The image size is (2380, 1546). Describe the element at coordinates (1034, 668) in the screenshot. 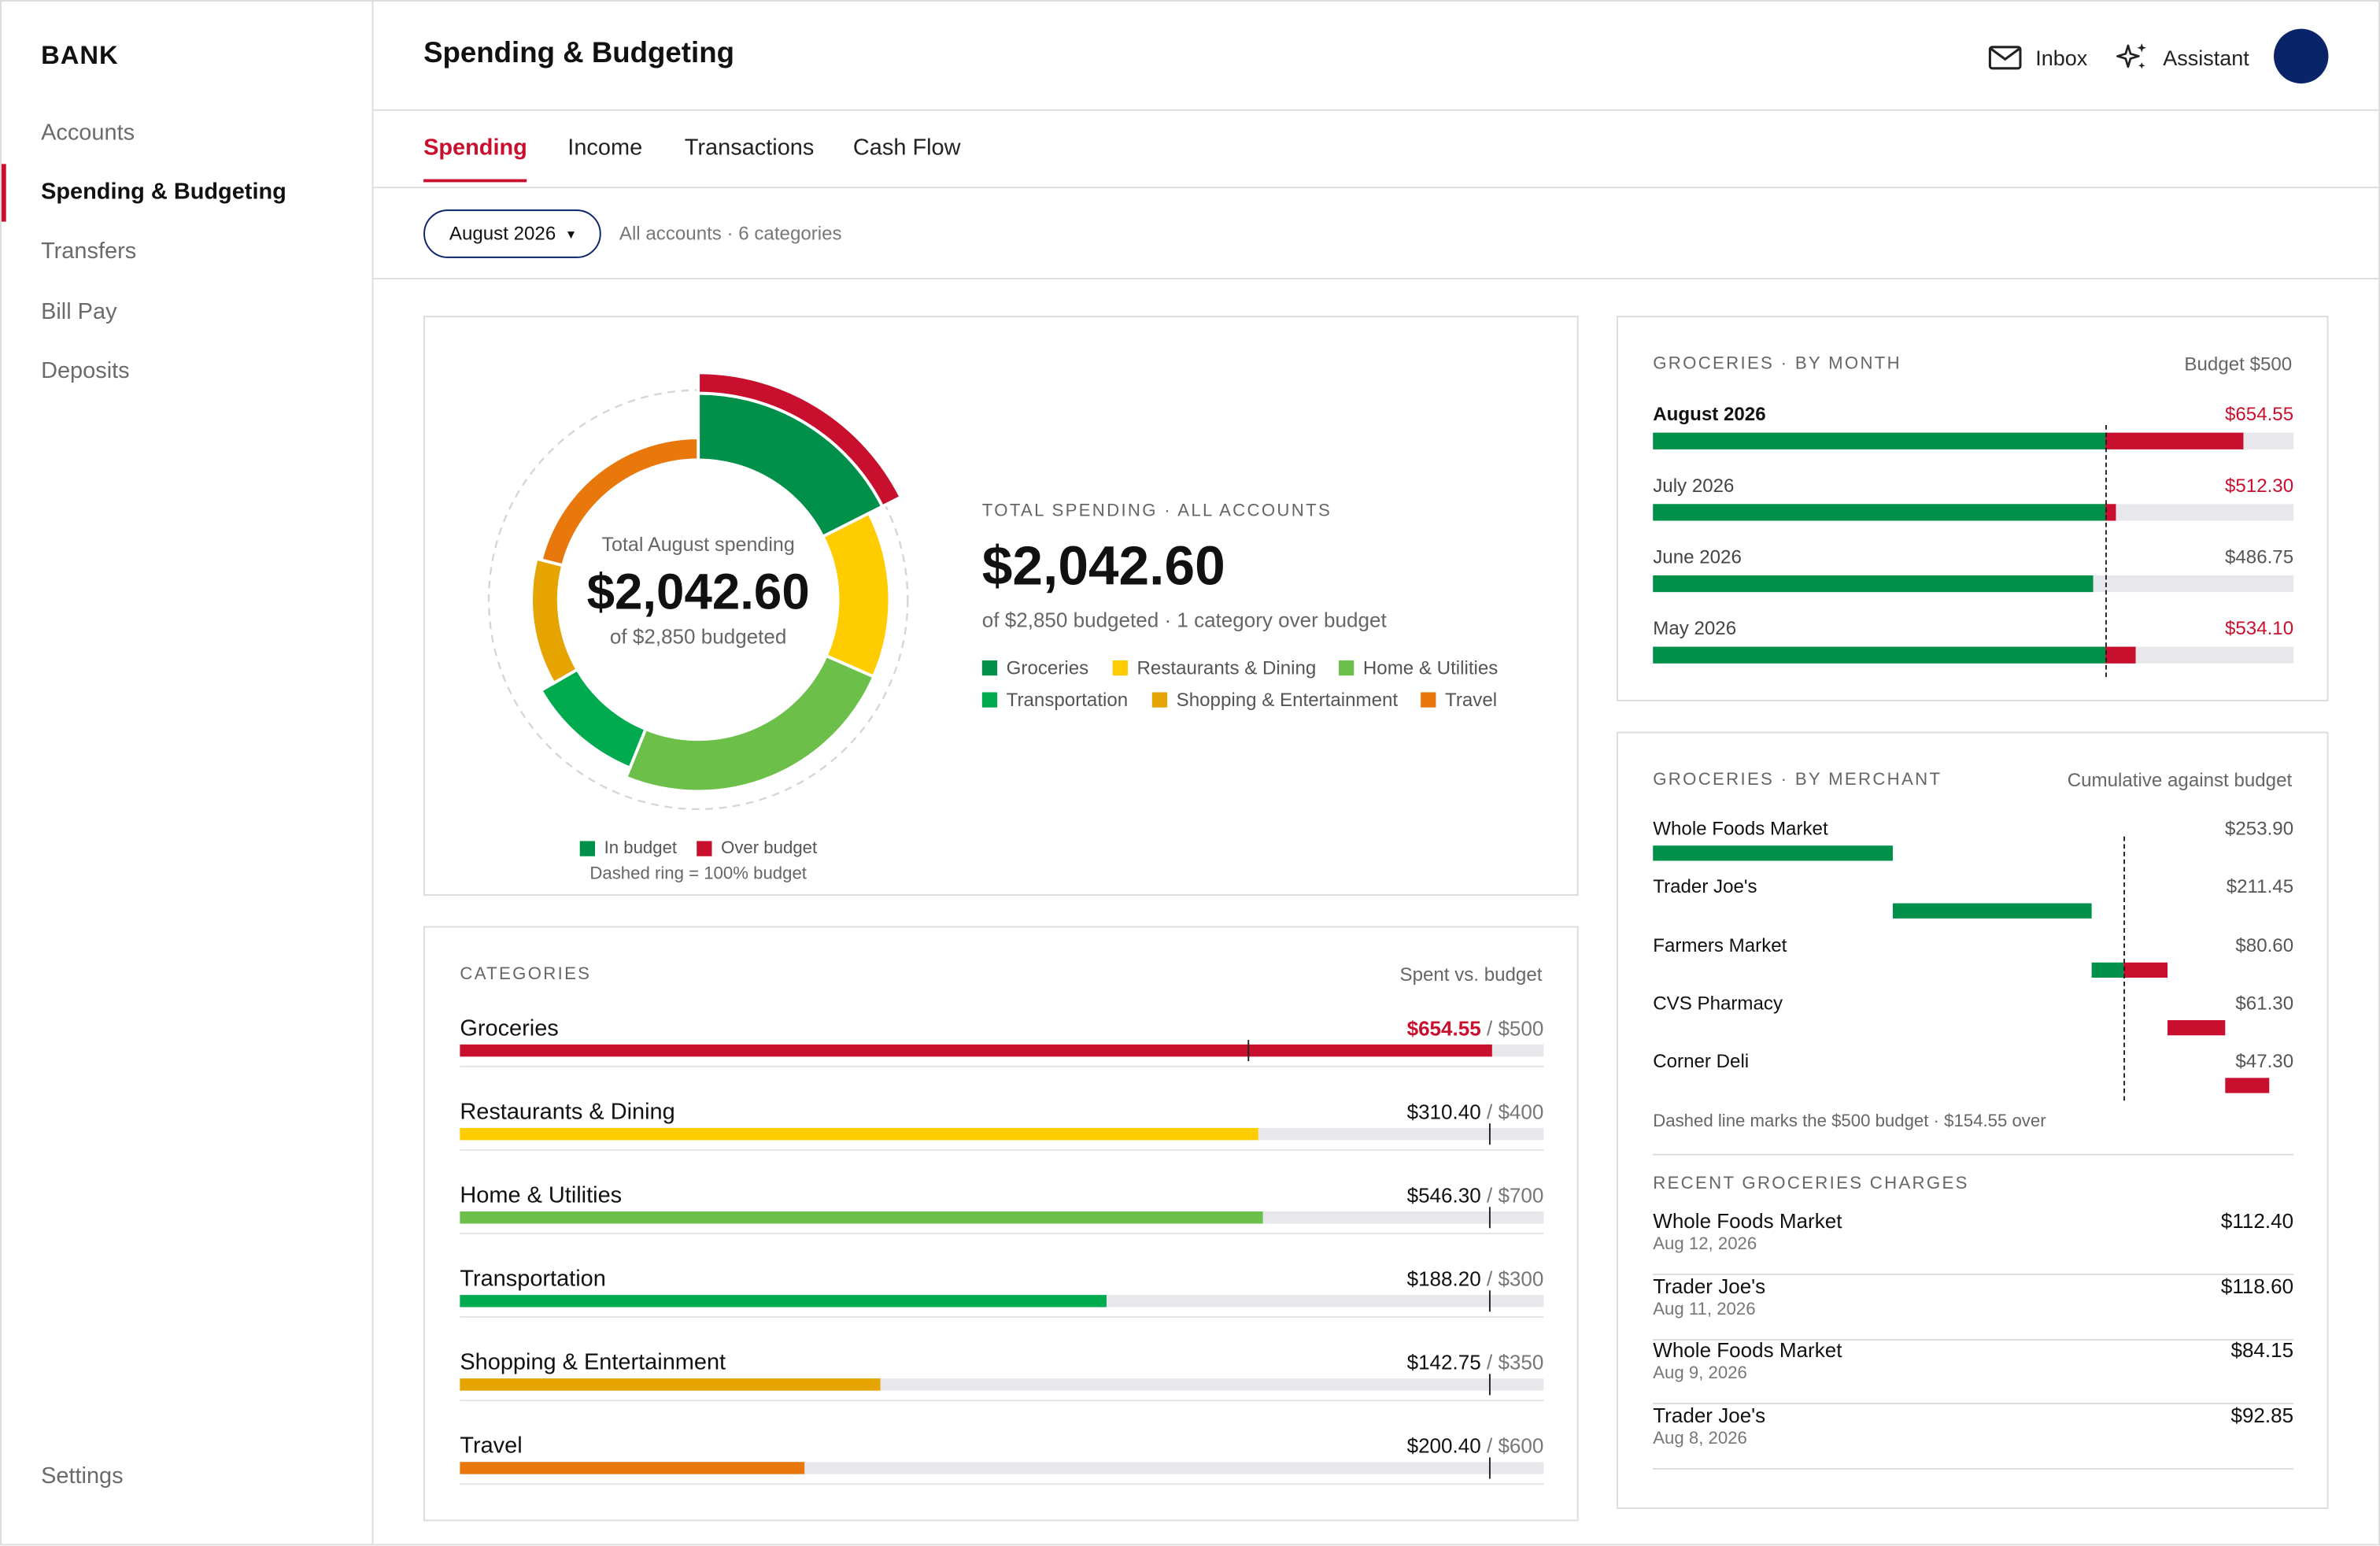

I see `legend-groceries: Groceries` at that location.